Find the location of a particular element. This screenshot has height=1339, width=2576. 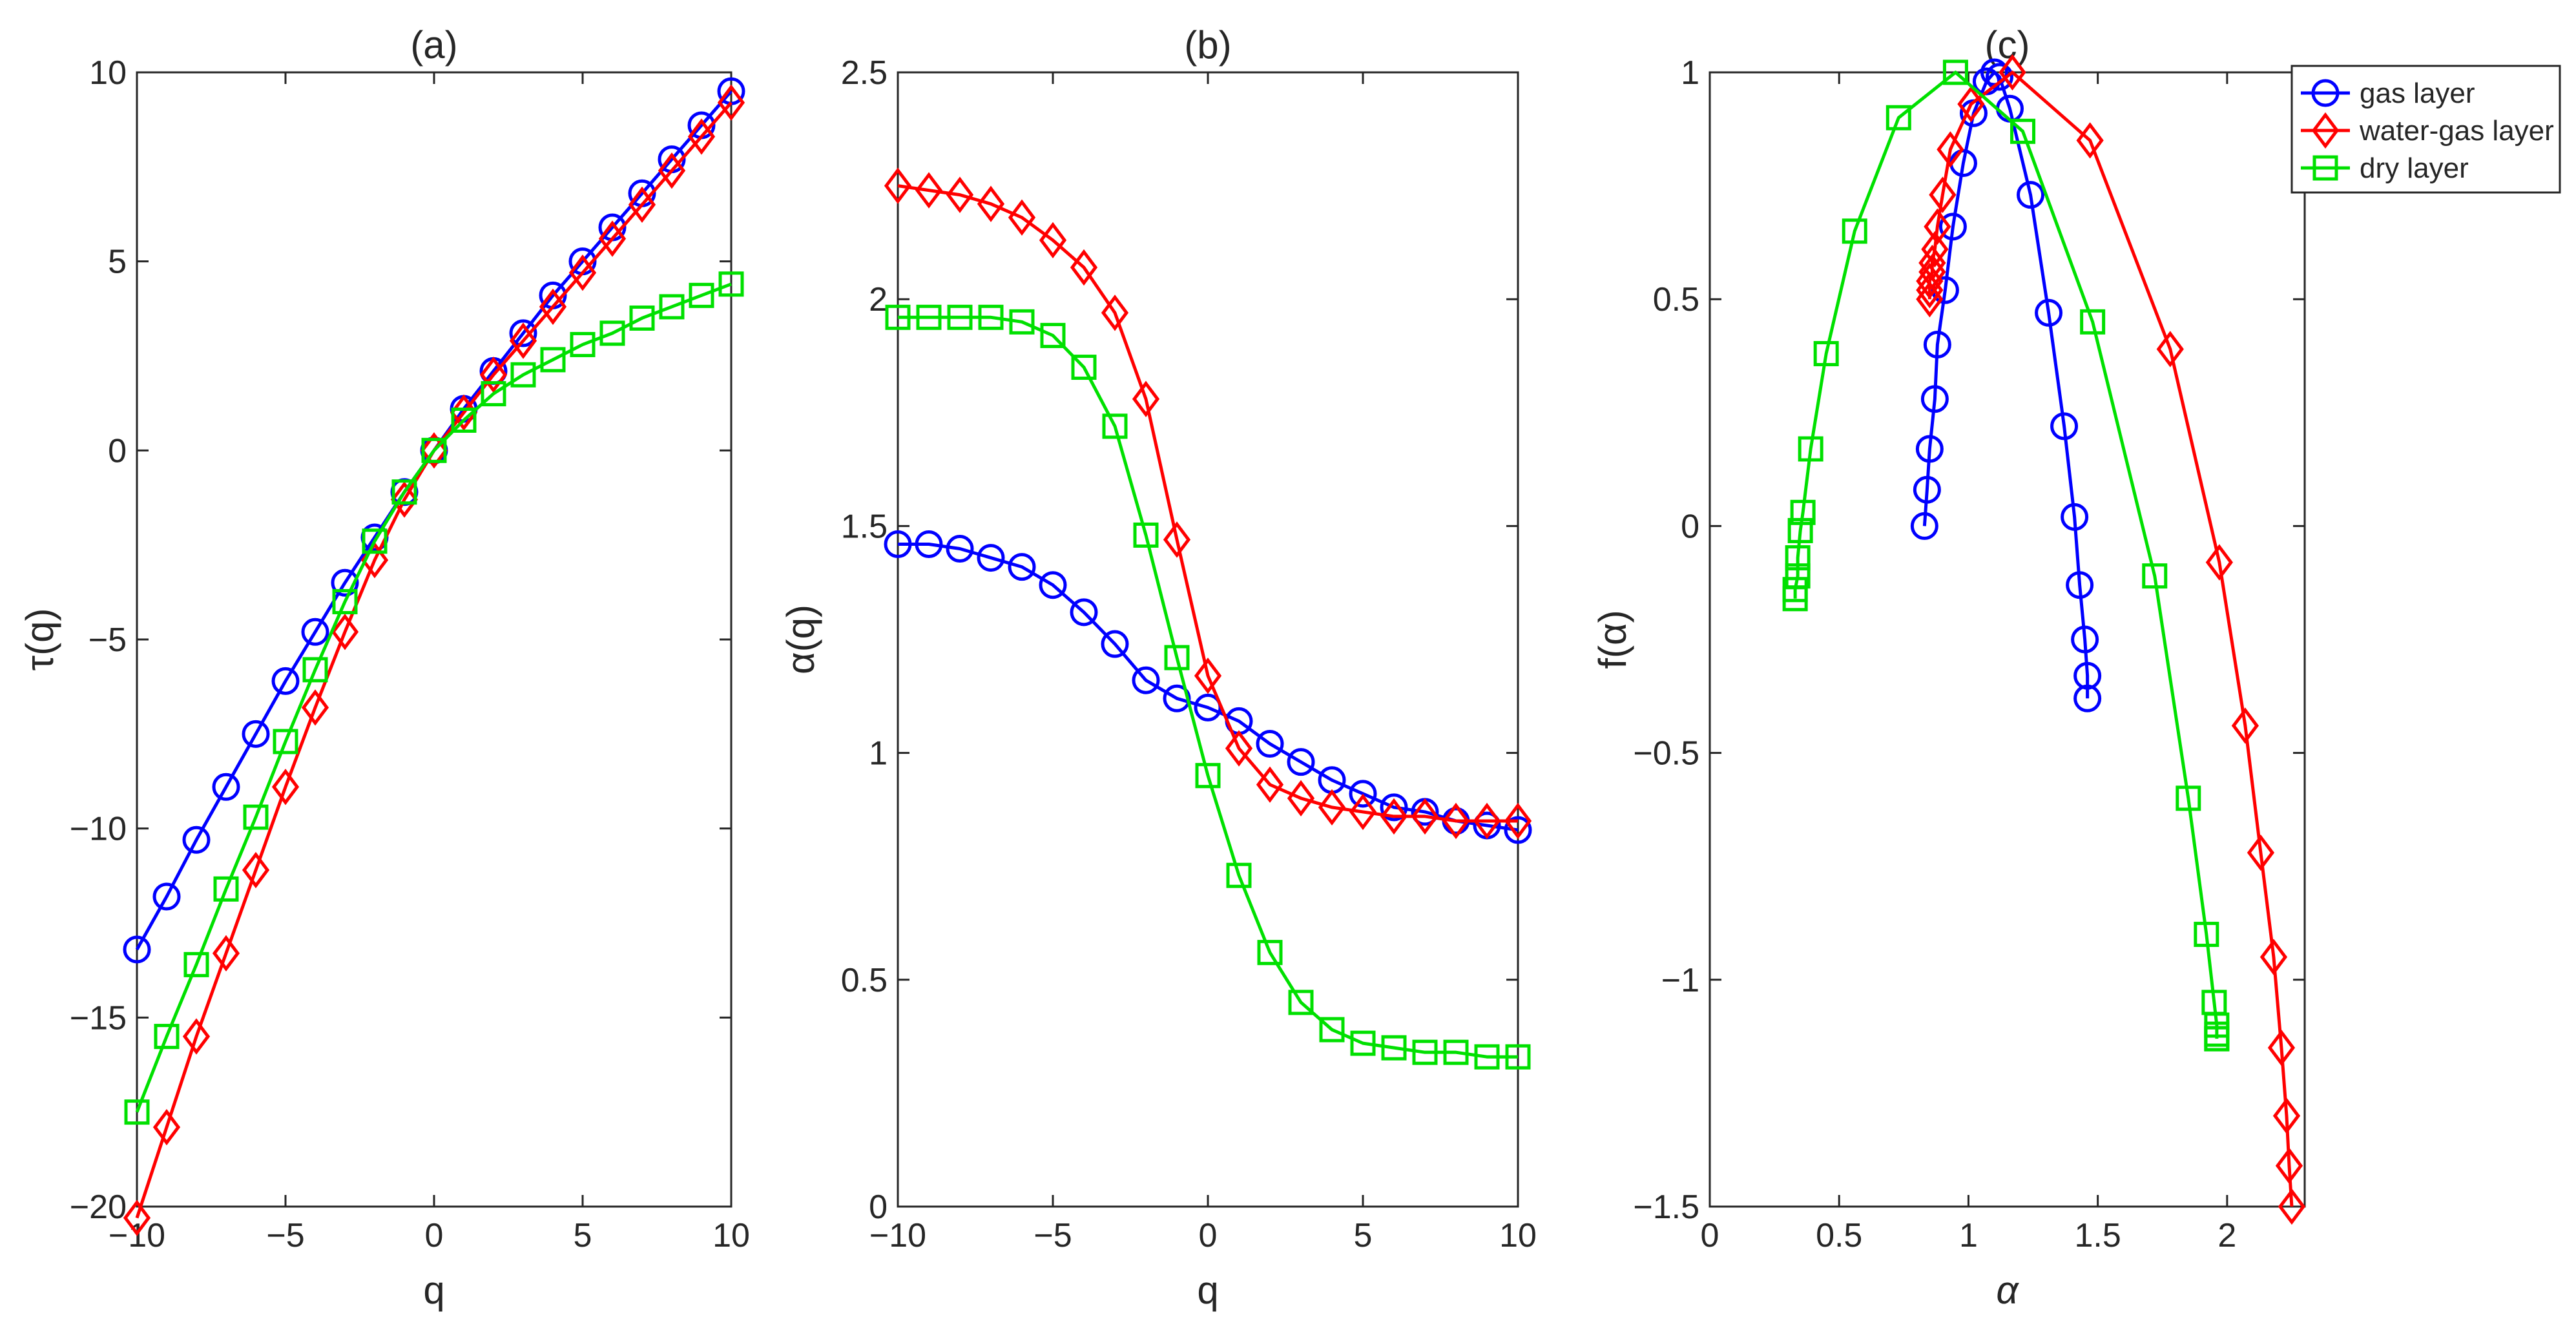

x-tick-label: 1.5 is located at coordinates (2098, 1235).